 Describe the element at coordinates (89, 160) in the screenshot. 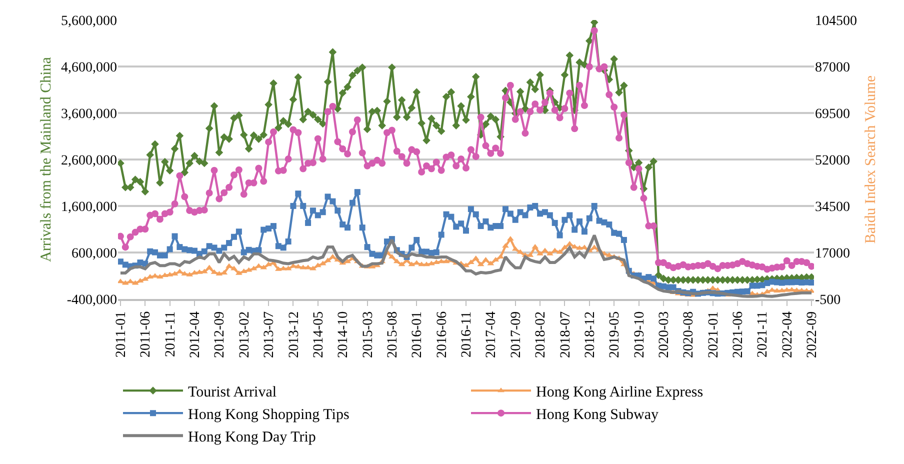

I see `y-tick-label: 2,600,000` at that location.